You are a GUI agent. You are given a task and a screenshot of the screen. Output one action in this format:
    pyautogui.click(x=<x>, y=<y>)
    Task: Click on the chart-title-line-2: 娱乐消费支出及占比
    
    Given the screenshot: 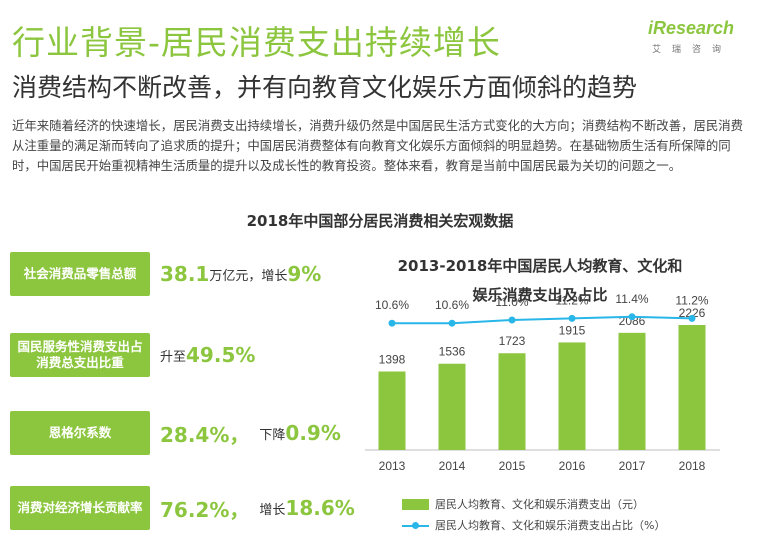 What is the action you would take?
    pyautogui.click(x=540, y=295)
    